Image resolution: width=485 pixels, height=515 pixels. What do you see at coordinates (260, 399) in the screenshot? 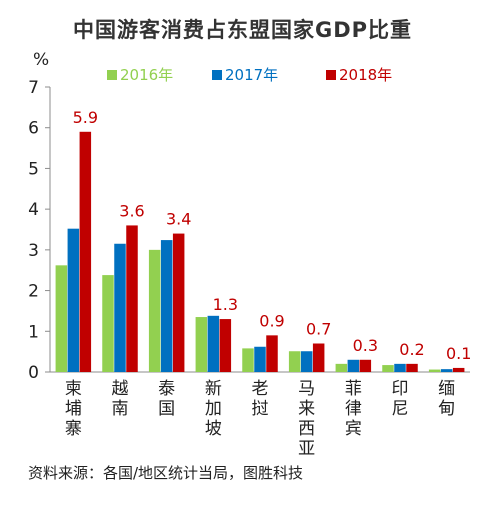
I see `x-category-label: 老挝` at bounding box center [260, 399].